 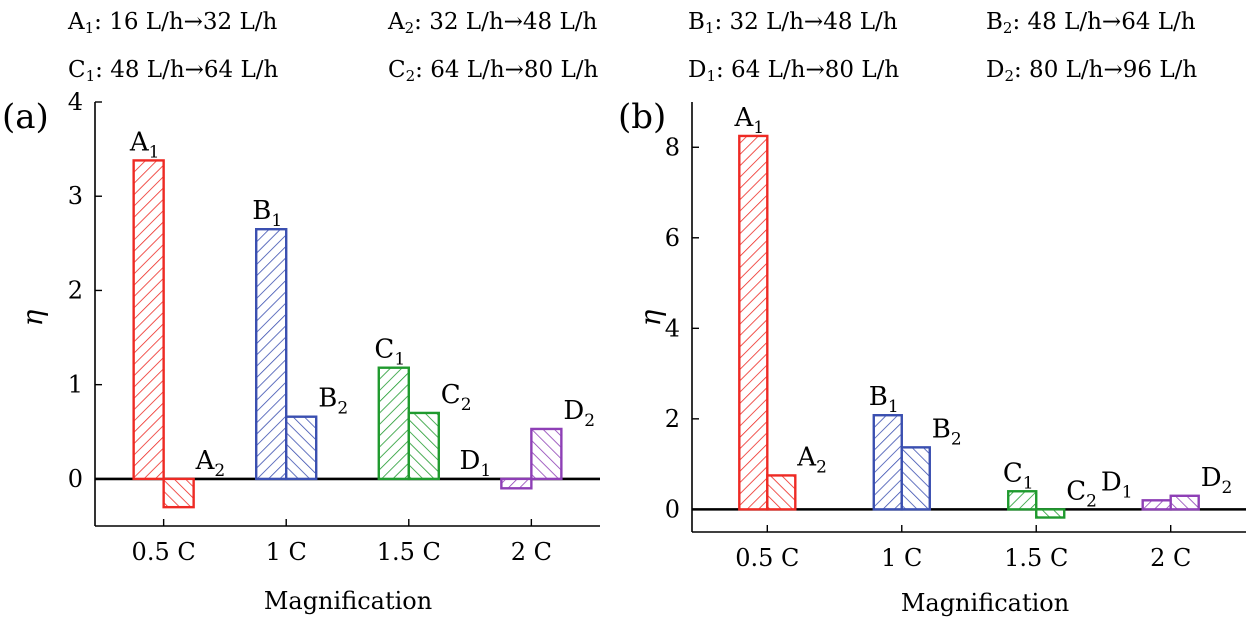 What do you see at coordinates (507, 70) in the screenshot?
I see `legend-entry-text: : 64 L/h→80 L/h` at bounding box center [507, 70].